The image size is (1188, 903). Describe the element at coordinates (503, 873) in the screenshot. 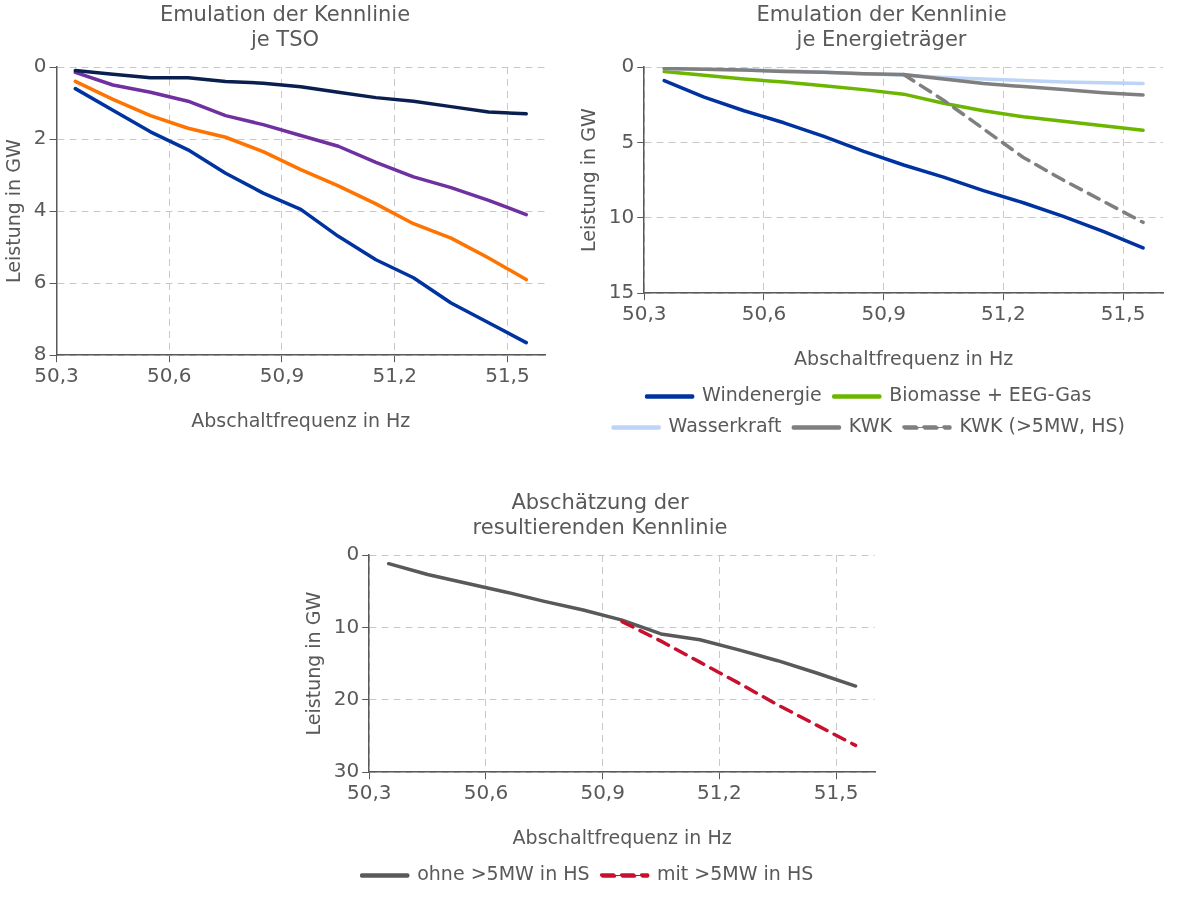

I see `legend-label: ohne >5MW in HS` at that location.